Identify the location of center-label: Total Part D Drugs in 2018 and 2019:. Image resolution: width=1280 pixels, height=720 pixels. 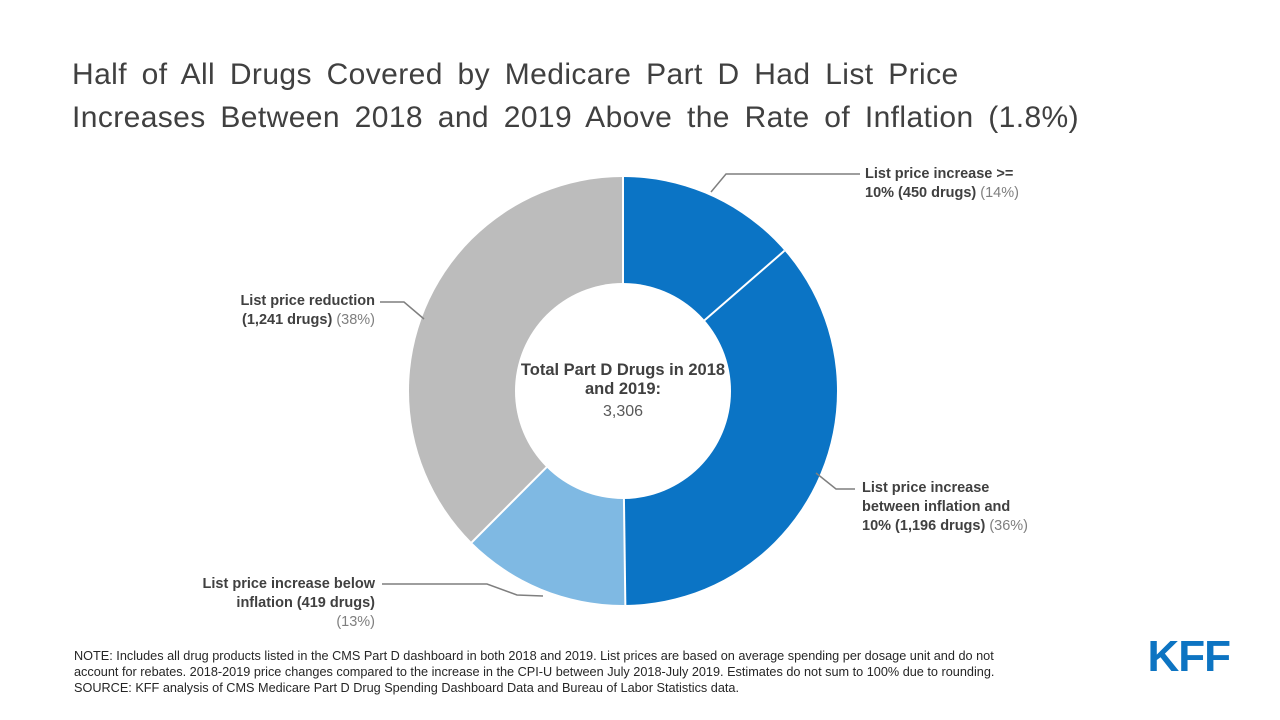
(623, 379).